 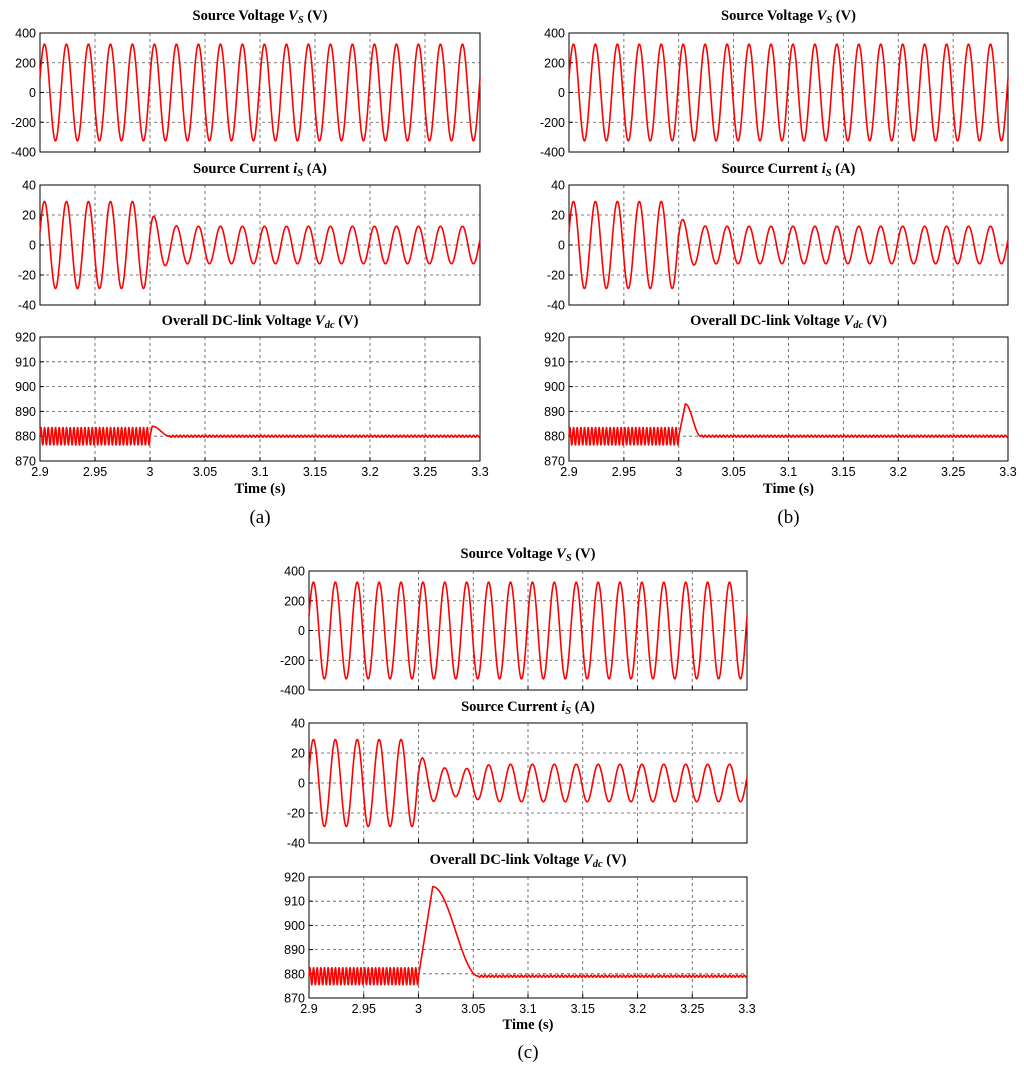 I want to click on panel-caption: (c), so click(x=527, y=1052).